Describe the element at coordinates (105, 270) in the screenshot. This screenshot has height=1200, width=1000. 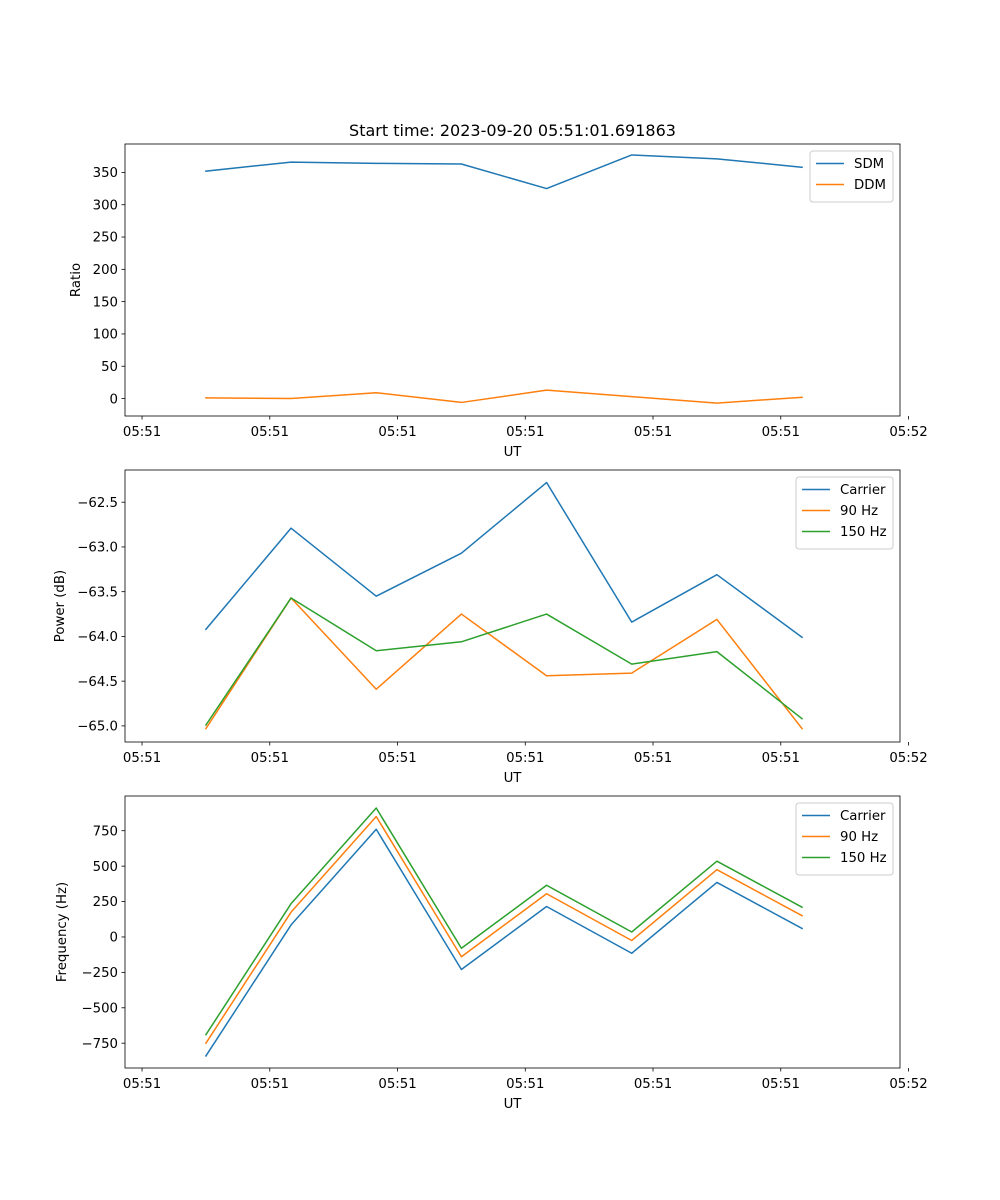
I see `y-tick-label: 200` at that location.